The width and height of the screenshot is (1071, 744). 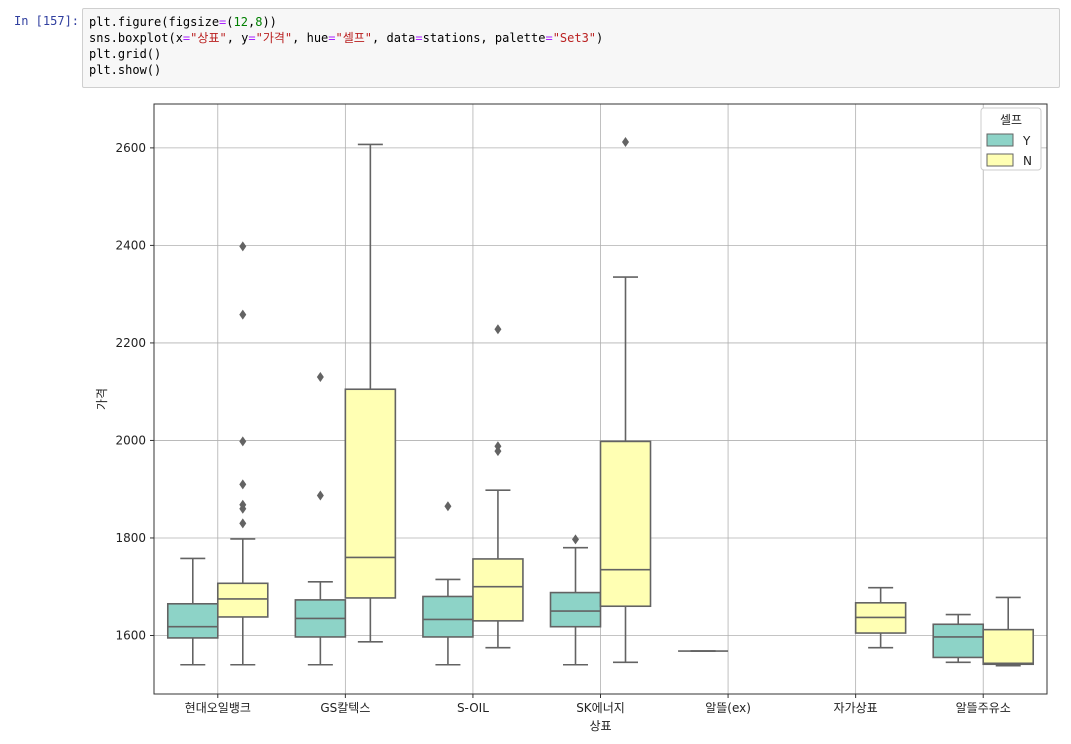 I want to click on x-tick-label: S-OIL, so click(x=473, y=708).